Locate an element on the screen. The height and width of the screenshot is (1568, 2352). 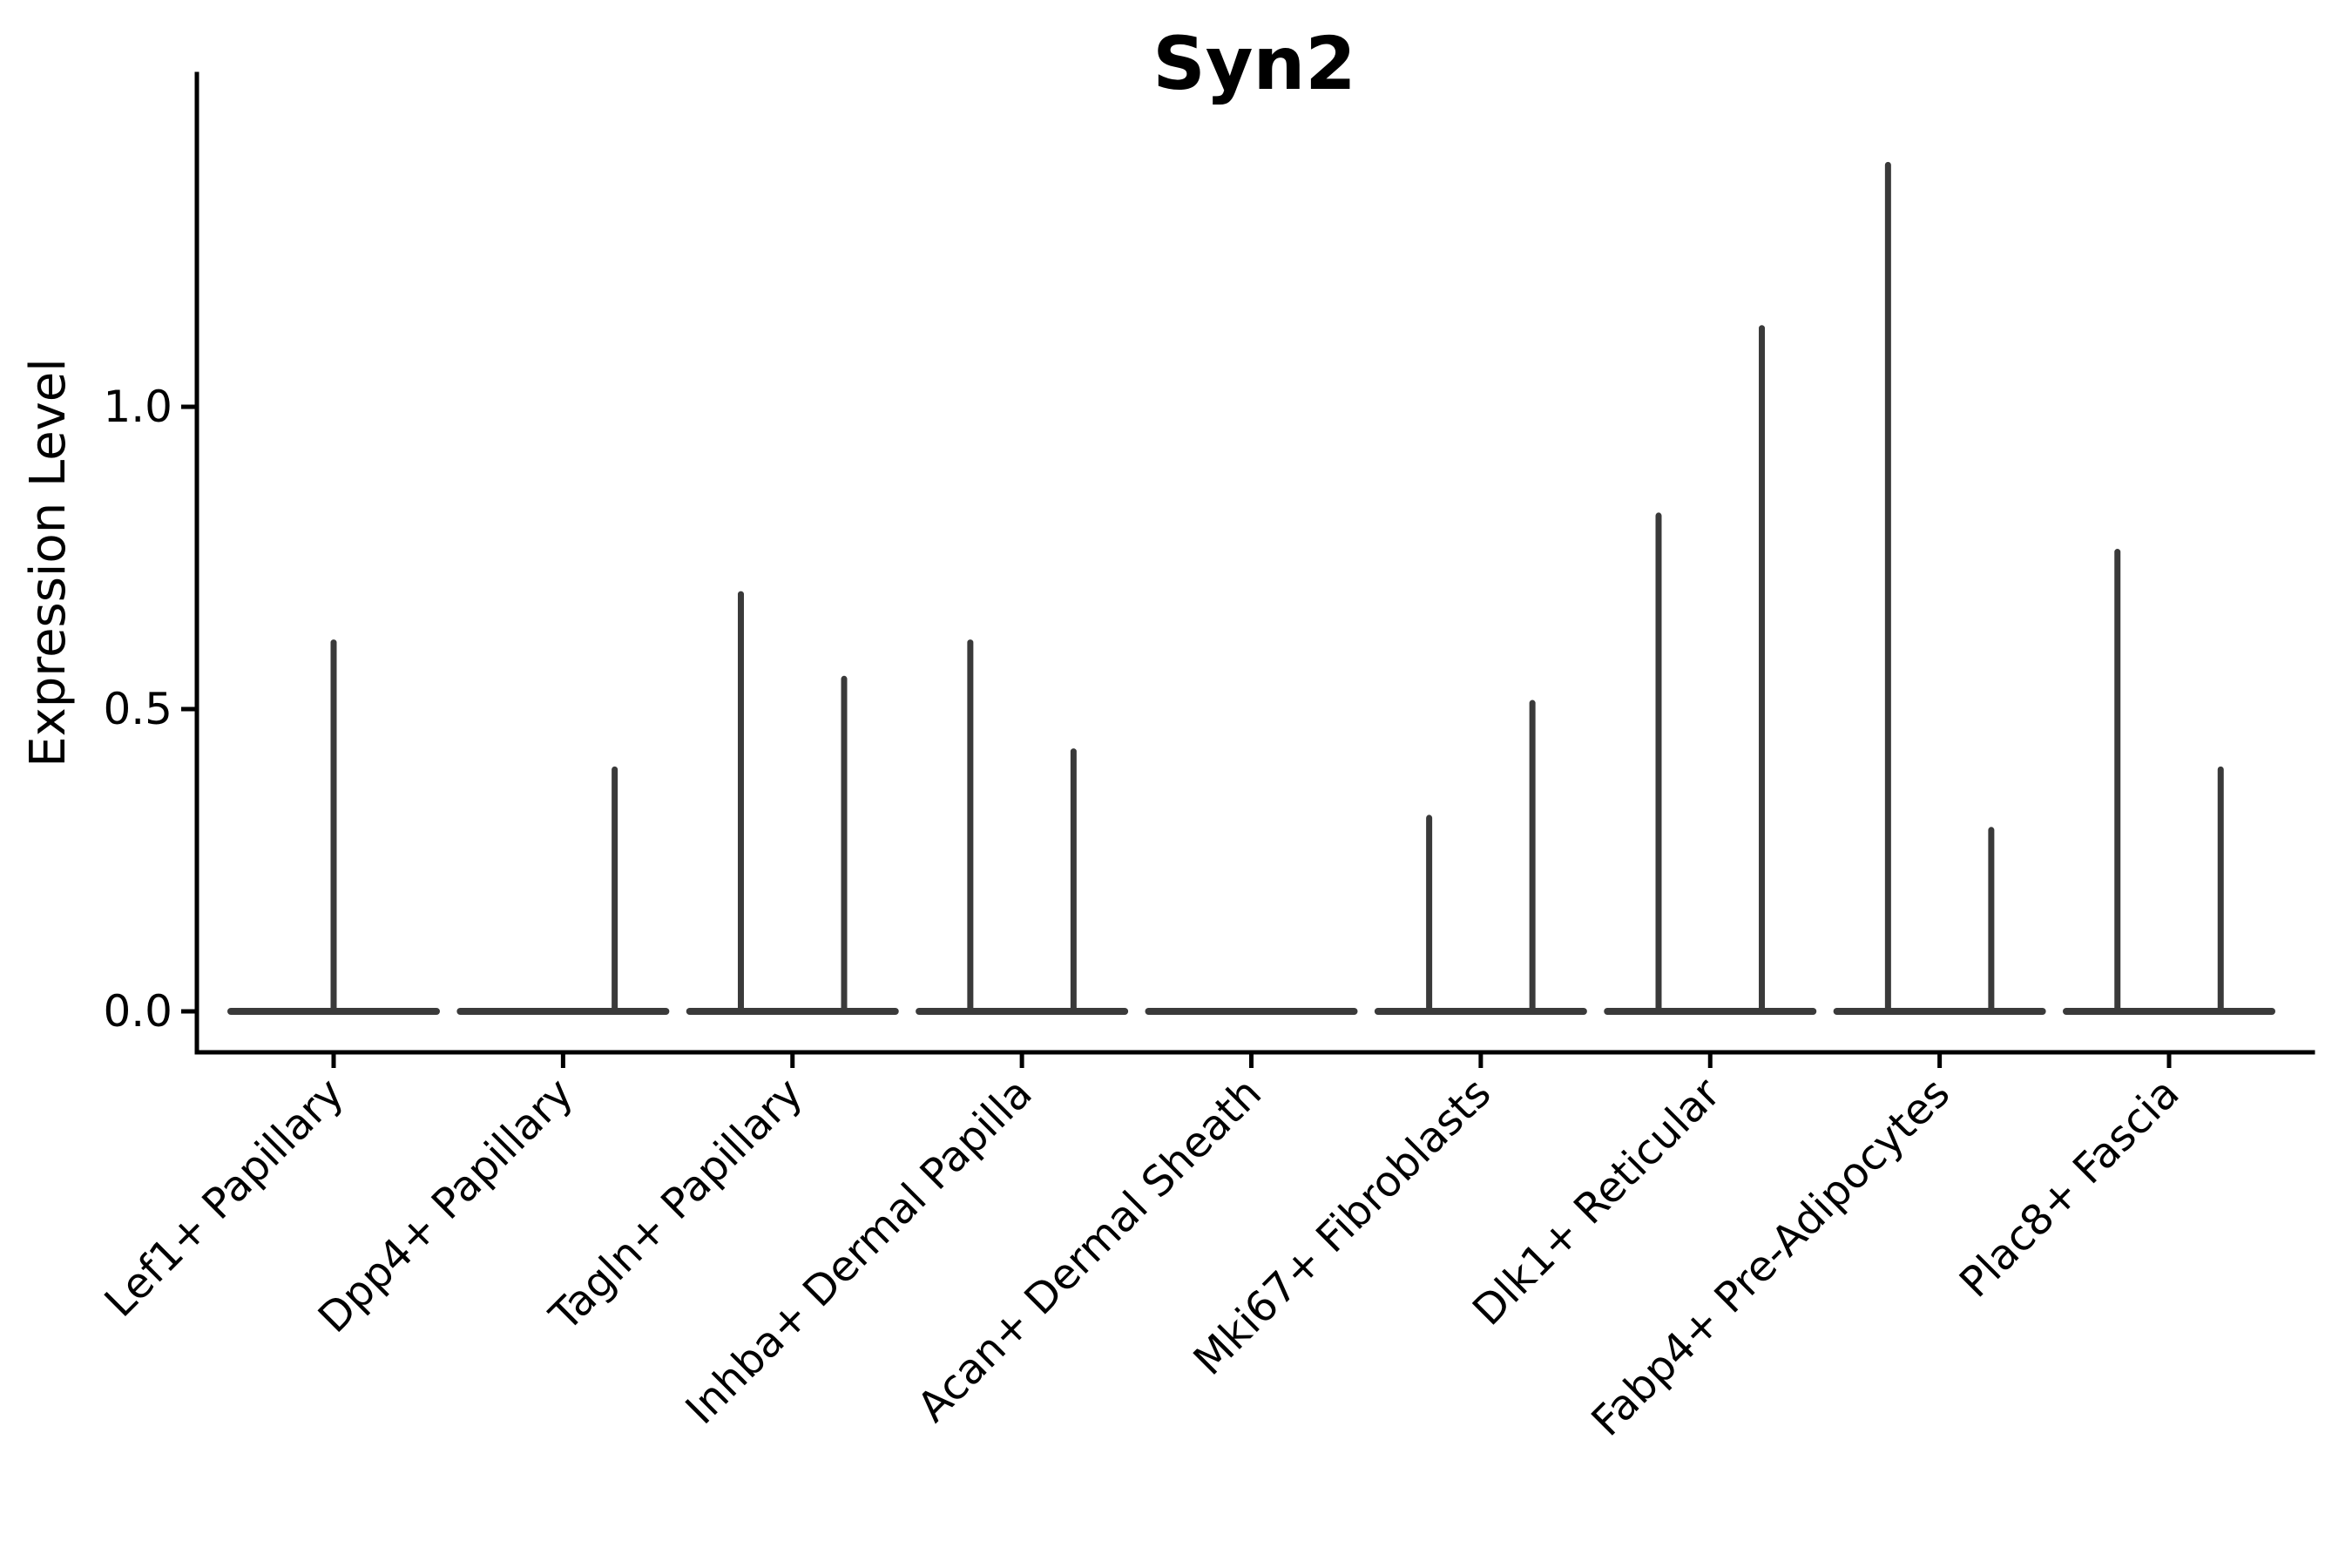
y-tick-label: 1.0 is located at coordinates (137, 407).